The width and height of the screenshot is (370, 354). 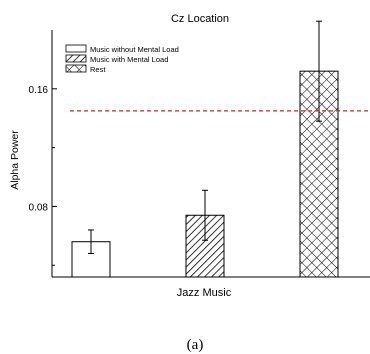 What do you see at coordinates (98, 69) in the screenshot?
I see `legend-label: Rest` at bounding box center [98, 69].